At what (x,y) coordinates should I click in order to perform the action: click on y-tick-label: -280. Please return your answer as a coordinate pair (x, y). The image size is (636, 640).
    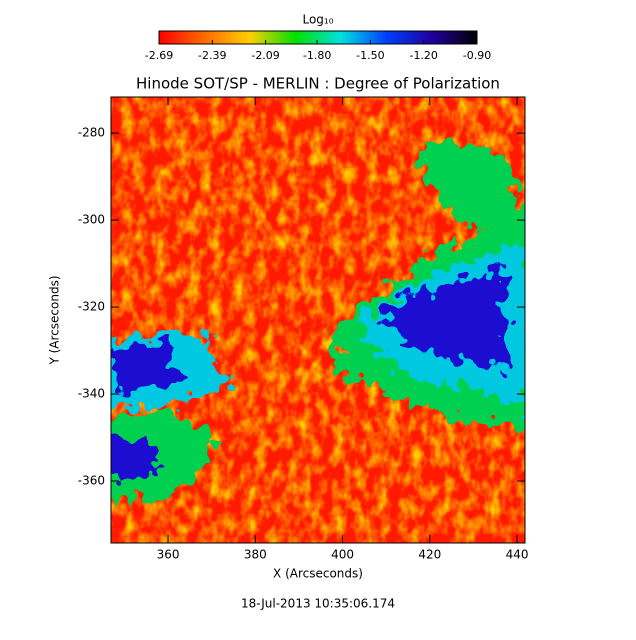
    Looking at the image, I should click on (91, 133).